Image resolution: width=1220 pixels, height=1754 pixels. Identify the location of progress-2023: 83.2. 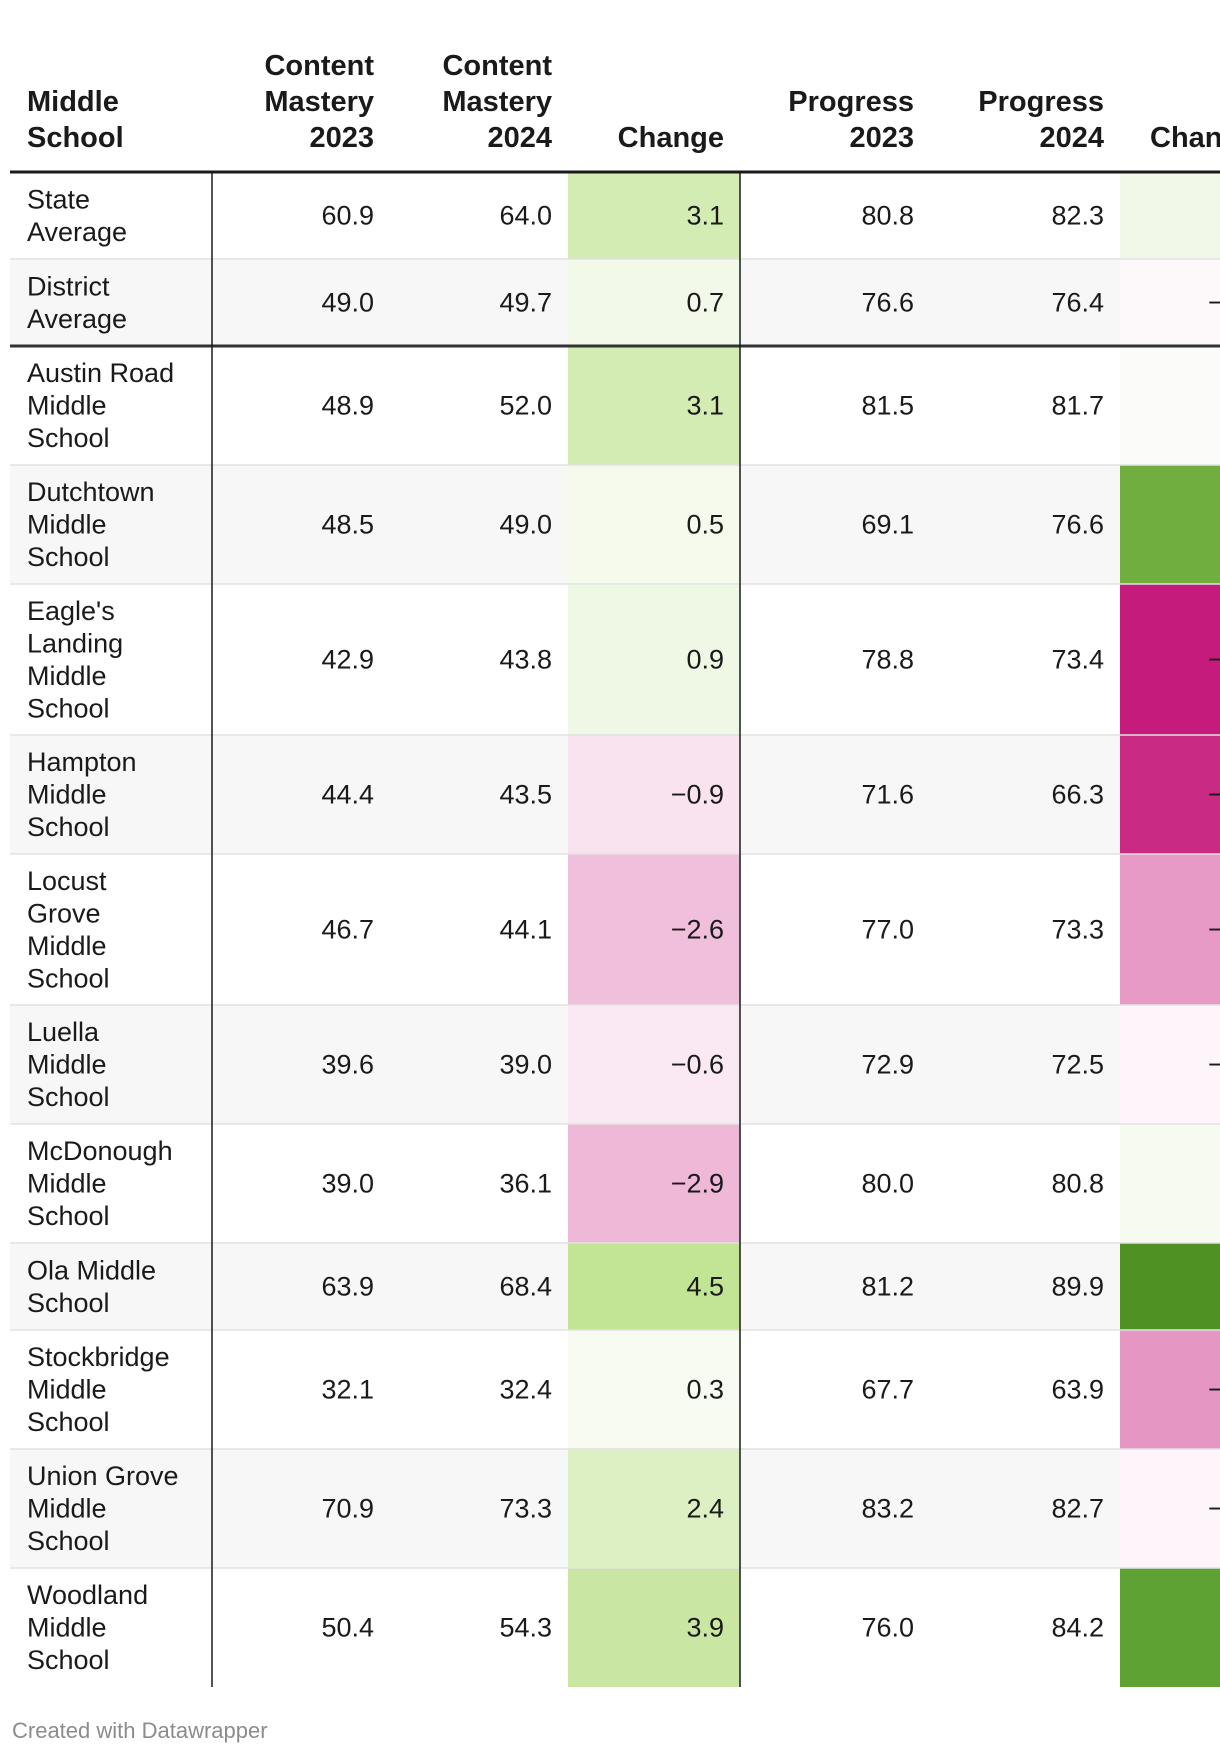
(887, 1509).